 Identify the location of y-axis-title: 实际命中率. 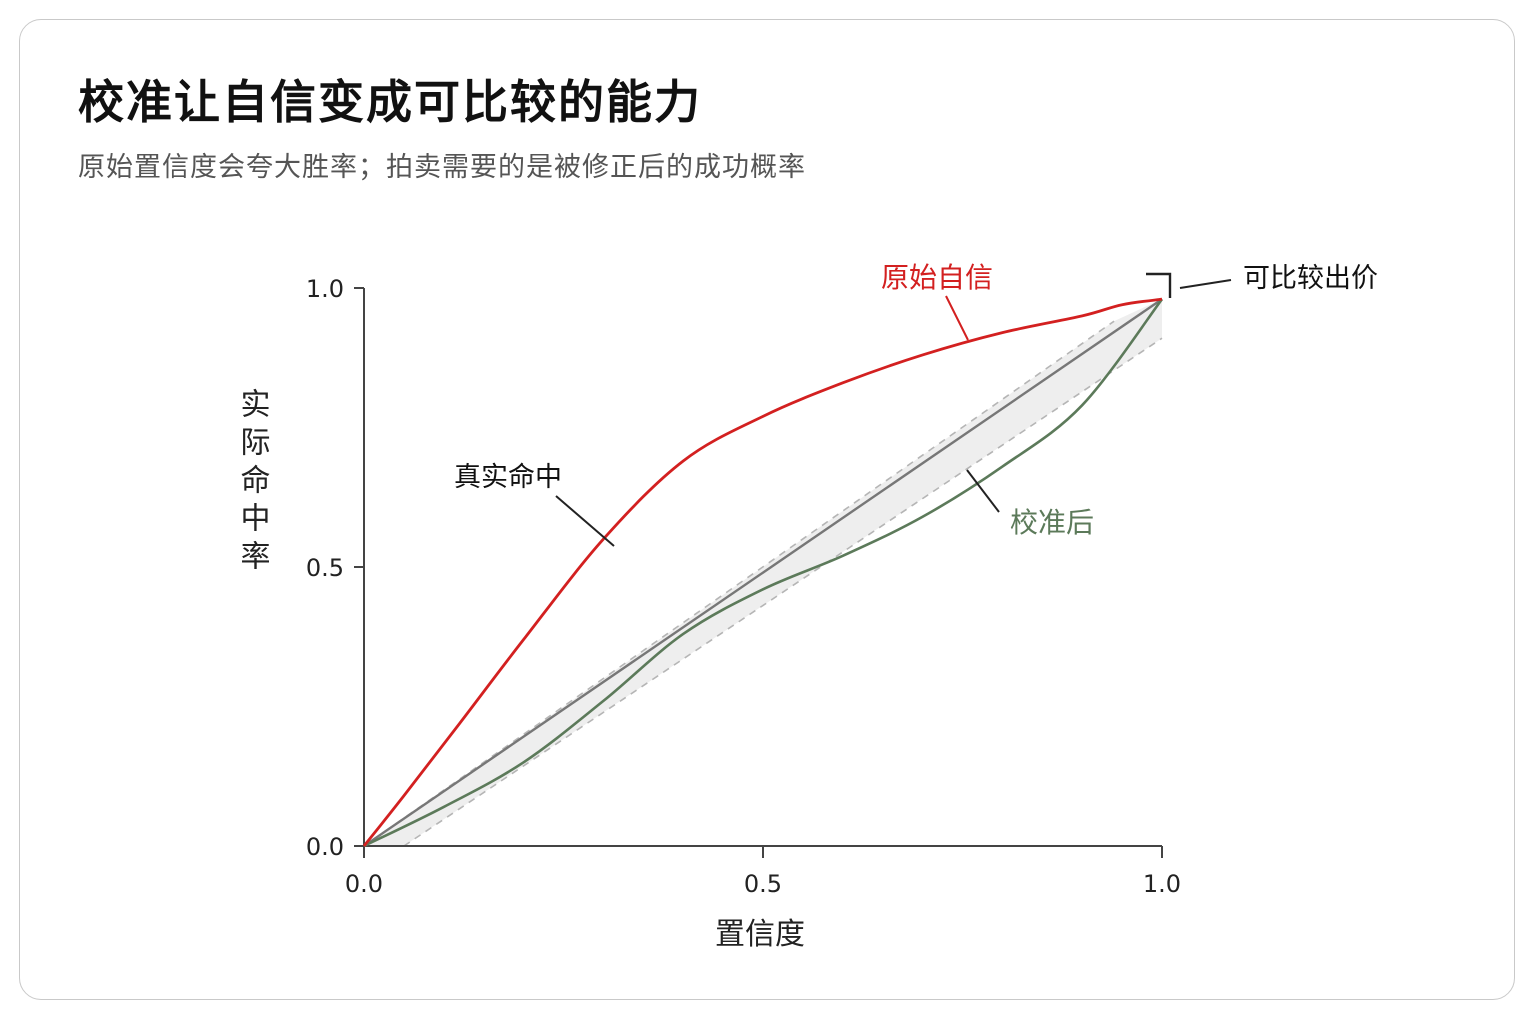
(252, 483).